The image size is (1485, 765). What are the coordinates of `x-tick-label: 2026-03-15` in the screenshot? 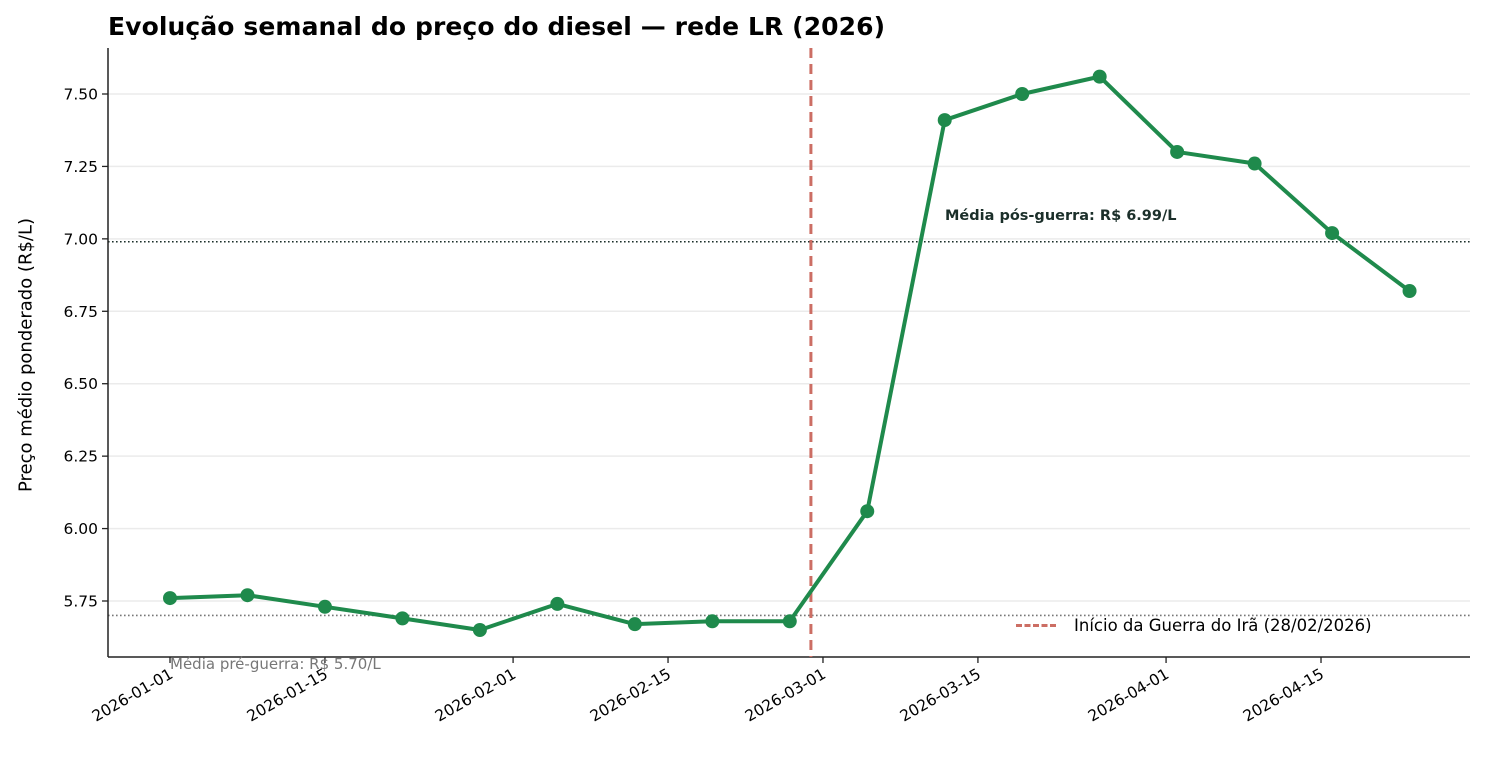 It's located at (940, 695).